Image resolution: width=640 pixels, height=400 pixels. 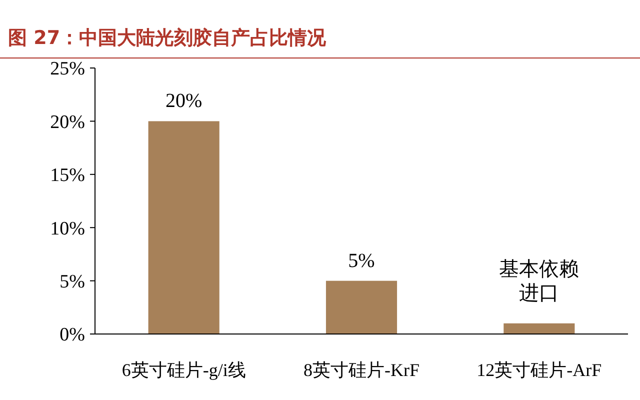 What do you see at coordinates (73, 335) in the screenshot?
I see `y-tick-label: 0%` at bounding box center [73, 335].